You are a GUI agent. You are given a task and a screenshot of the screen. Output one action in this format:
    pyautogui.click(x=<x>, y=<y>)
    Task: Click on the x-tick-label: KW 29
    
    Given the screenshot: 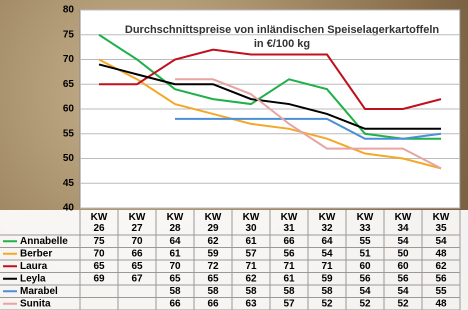 What is the action you would take?
    pyautogui.click(x=213, y=223)
    